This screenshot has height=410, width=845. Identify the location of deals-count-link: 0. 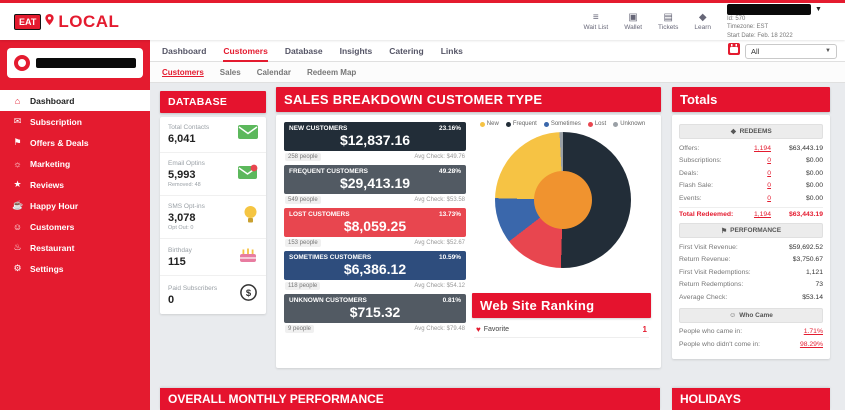
(769, 173).